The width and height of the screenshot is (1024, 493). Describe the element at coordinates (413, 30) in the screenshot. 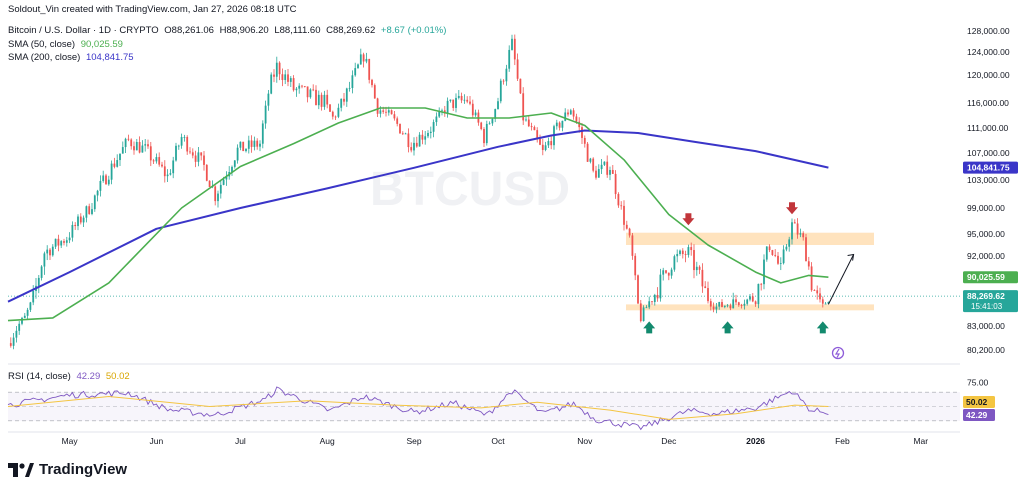

I see `ohlc-change: +8.67 (+0.01%)` at that location.